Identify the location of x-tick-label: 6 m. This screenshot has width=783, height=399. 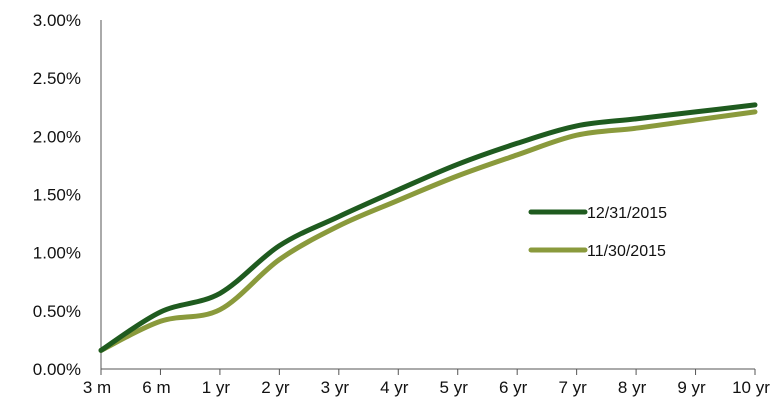
(156, 387).